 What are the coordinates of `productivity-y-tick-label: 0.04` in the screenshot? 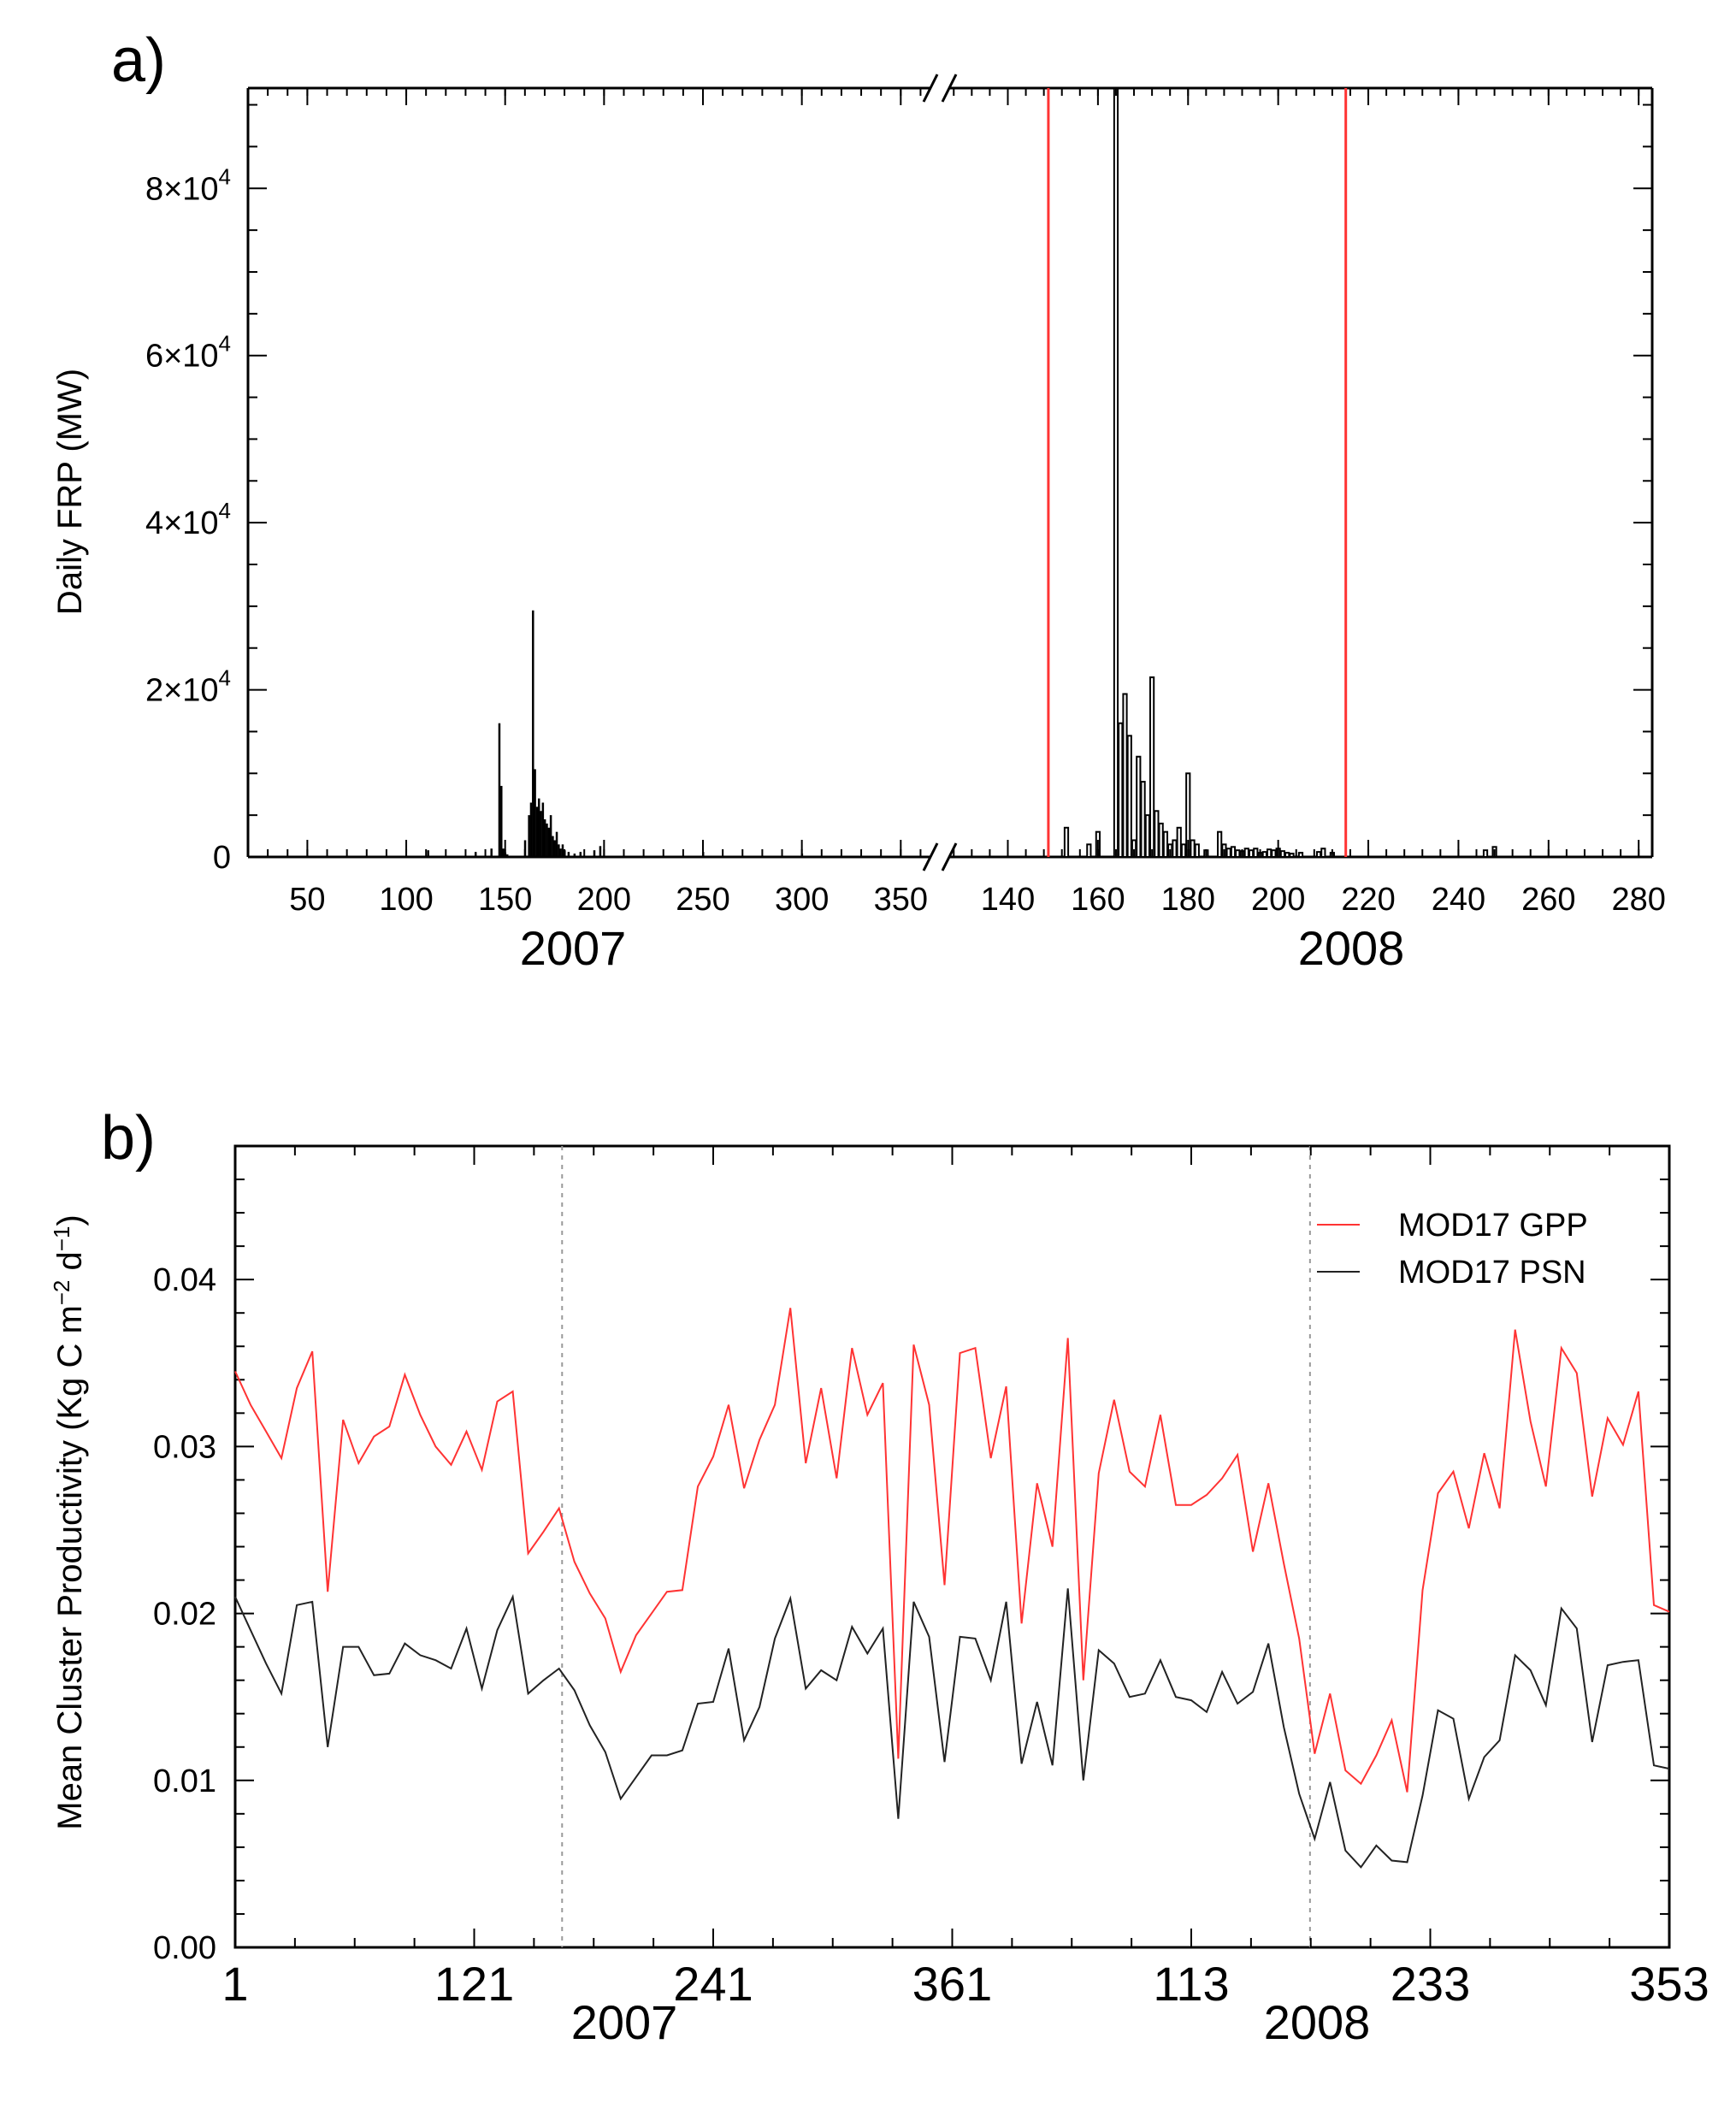 It's located at (184, 1280).